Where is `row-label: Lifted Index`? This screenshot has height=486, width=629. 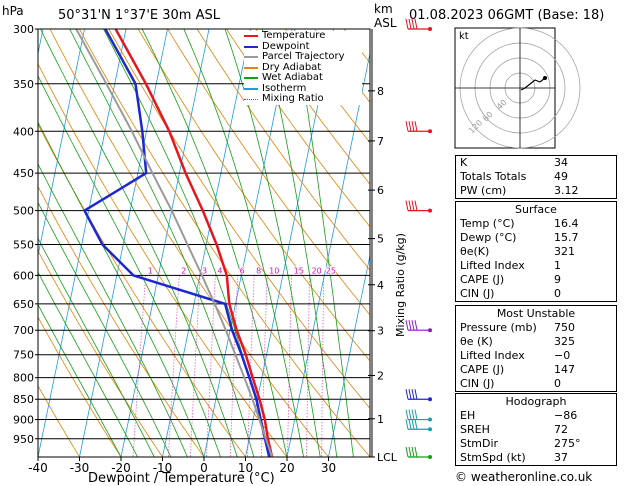 row-label: Lifted Index is located at coordinates (492, 355).